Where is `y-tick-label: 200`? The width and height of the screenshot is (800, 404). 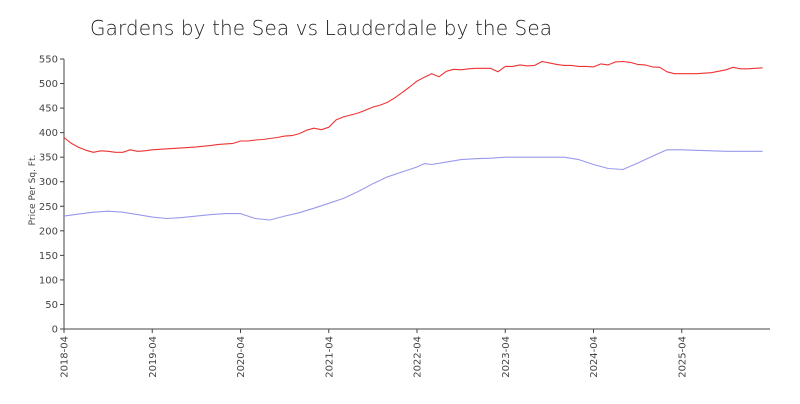 y-tick-label: 200 is located at coordinates (48, 231).